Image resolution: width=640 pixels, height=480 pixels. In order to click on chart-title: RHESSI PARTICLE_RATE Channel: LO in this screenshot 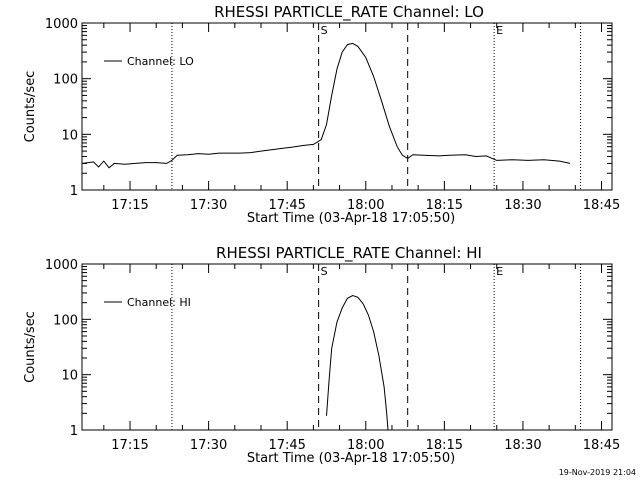, I will do `click(349, 12)`.